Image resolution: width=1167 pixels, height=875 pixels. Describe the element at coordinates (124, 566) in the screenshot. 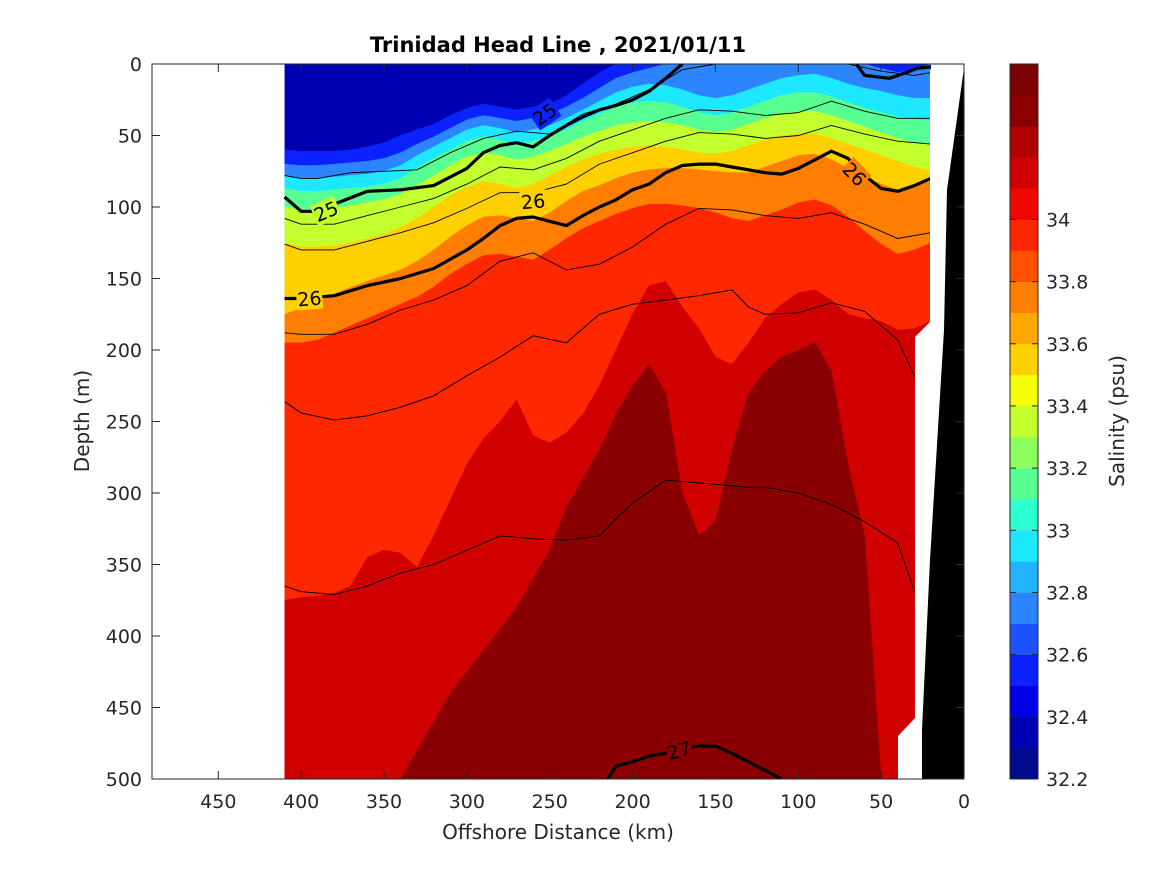

I see `y-tick-label: 350` at that location.